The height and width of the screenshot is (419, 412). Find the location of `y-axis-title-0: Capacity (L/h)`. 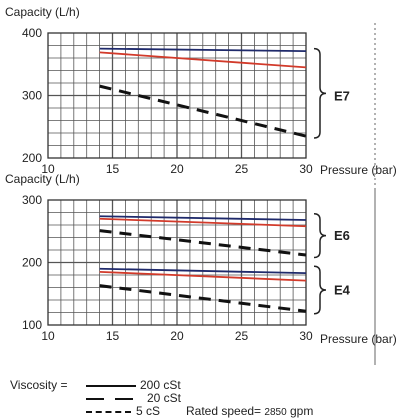

y-axis-title-0: Capacity (L/h) is located at coordinates (42, 12).